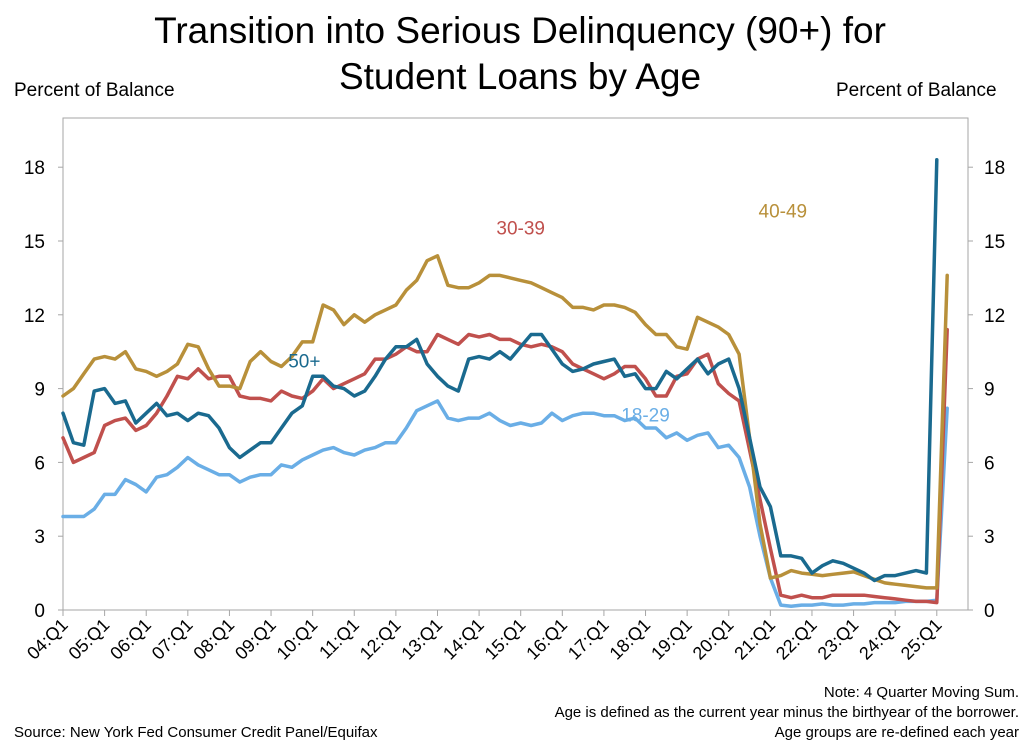  I want to click on note-moving-sum: Note: 4 Quarter Moving Sum., so click(921, 692).